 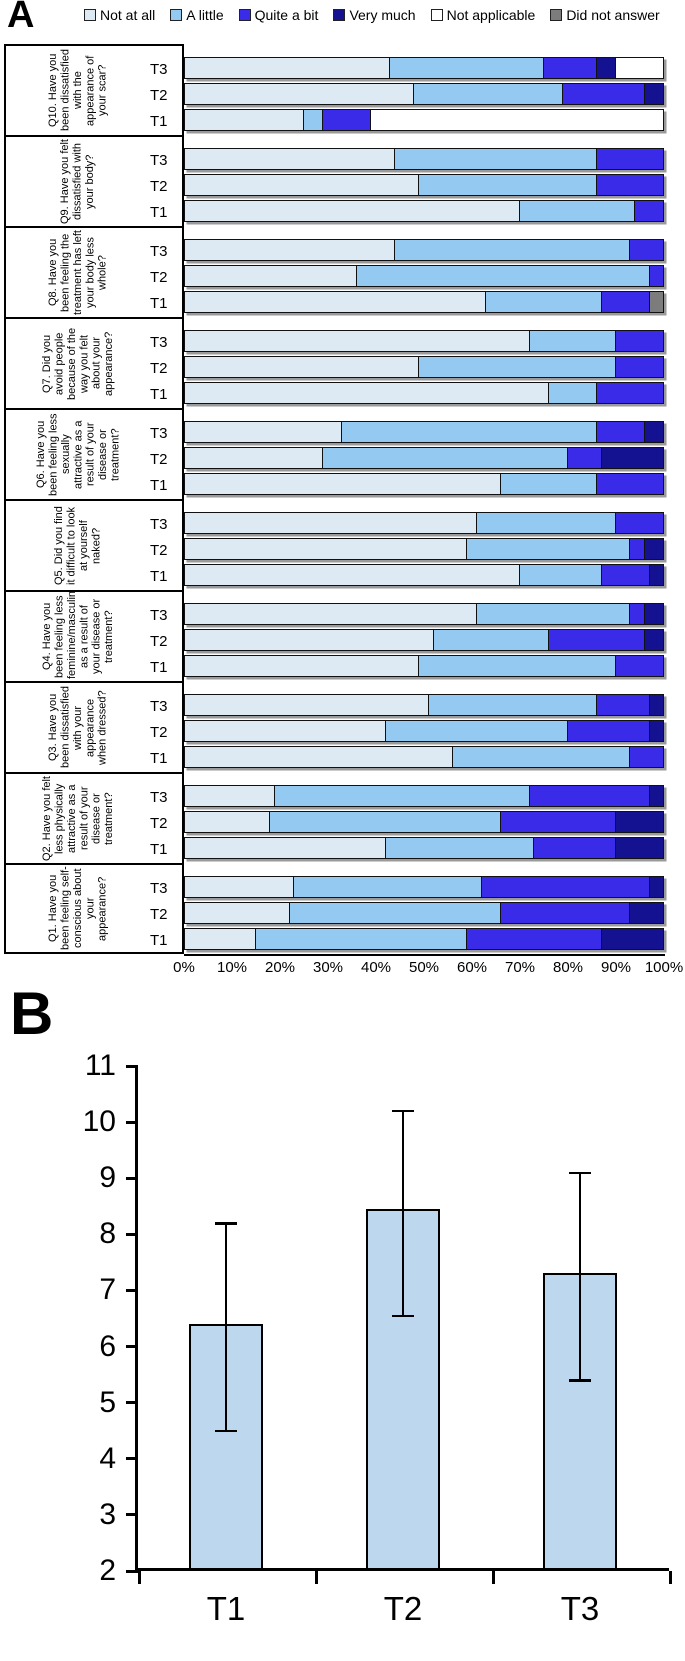 I want to click on stacked-bar-q10-t3, so click(x=424, y=68).